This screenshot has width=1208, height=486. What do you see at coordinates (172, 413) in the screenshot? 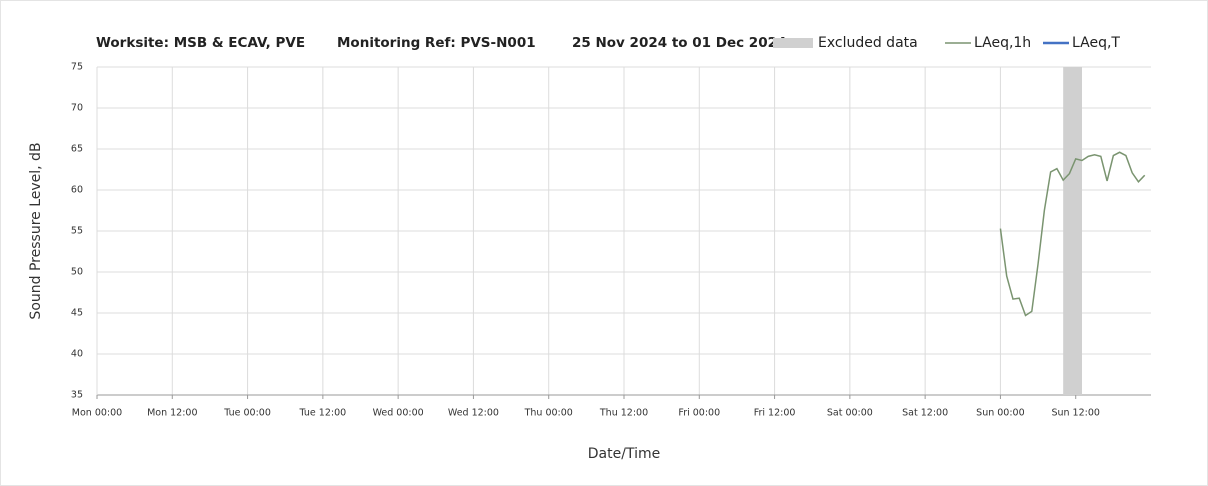
I see `x-tick-label: Mon 12:00` at bounding box center [172, 413].